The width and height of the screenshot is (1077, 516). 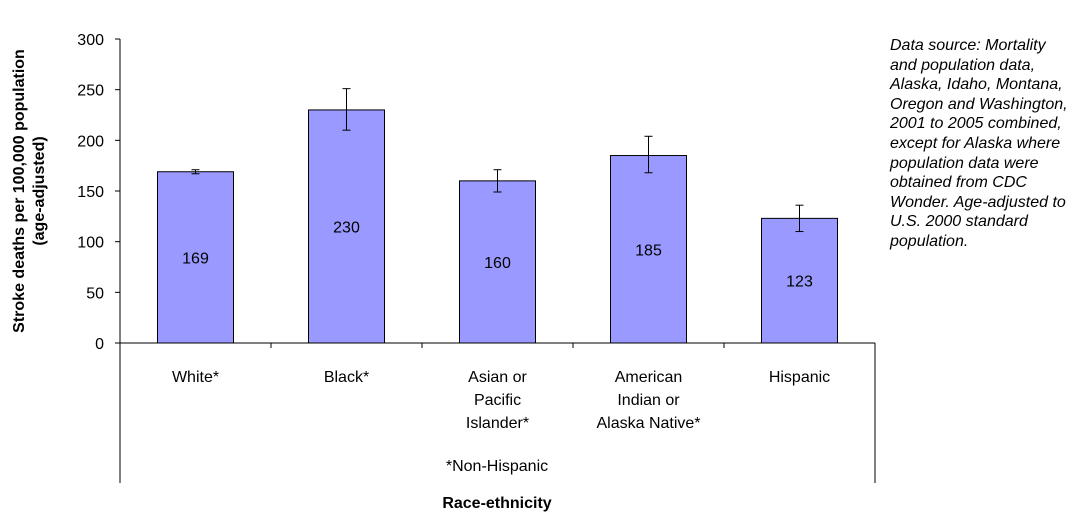 What do you see at coordinates (496, 503) in the screenshot?
I see `x-axis-title: Race-ethnicity` at bounding box center [496, 503].